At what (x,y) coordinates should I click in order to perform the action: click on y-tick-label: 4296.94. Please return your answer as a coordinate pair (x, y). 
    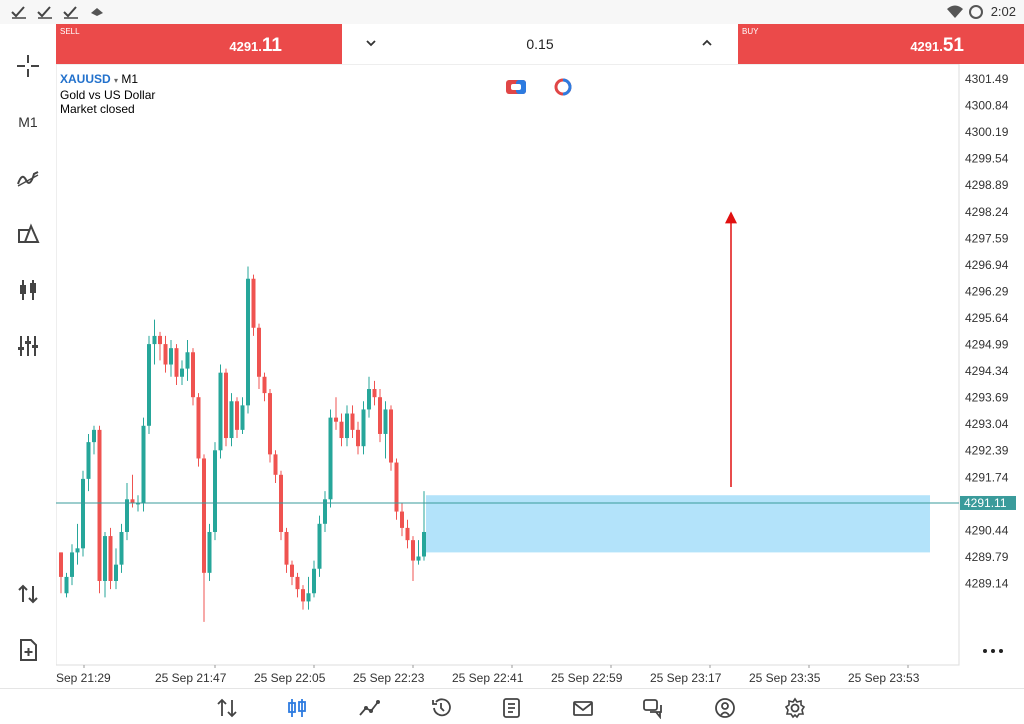
    Looking at the image, I should click on (987, 265).